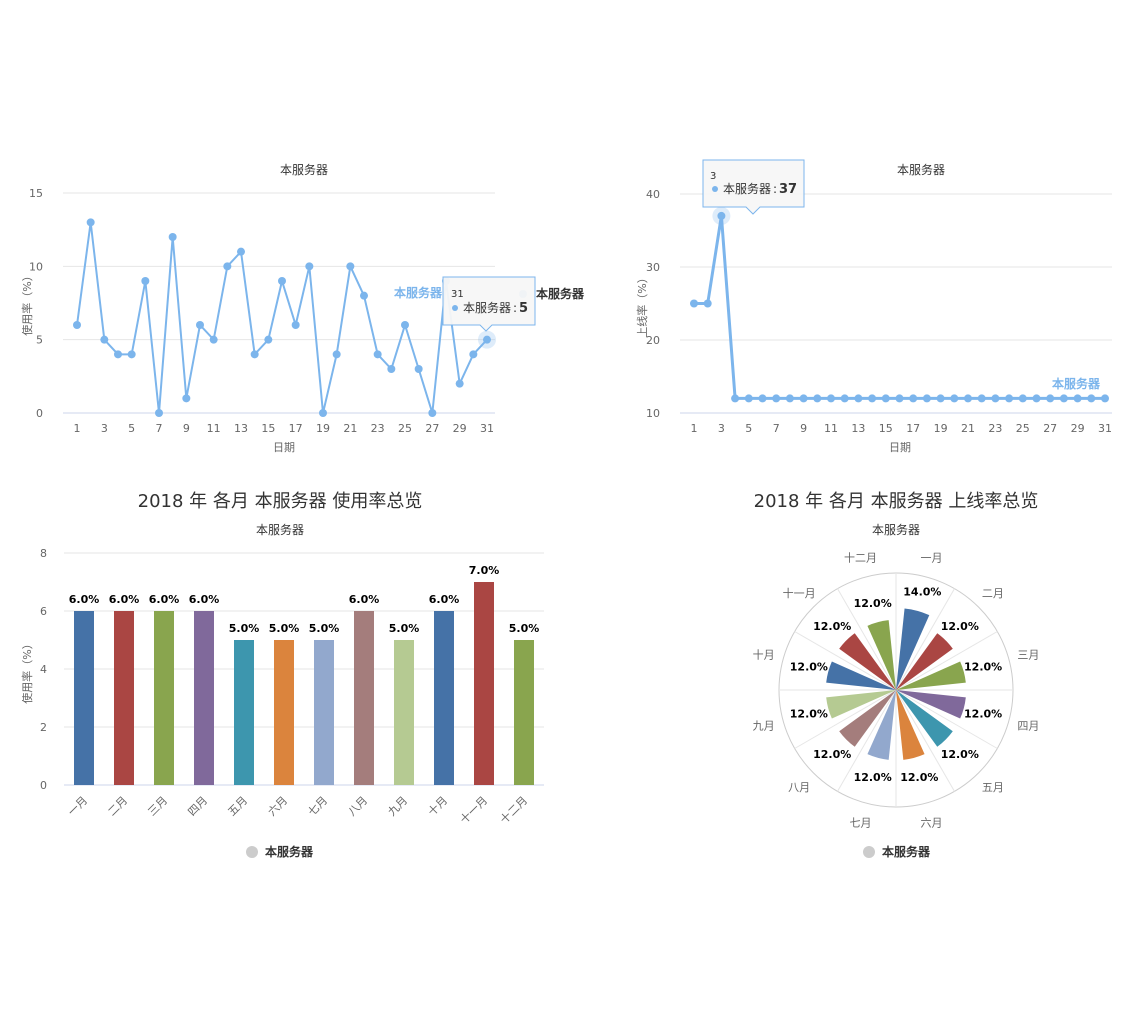 This screenshot has height=1024, width=1124. Describe the element at coordinates (214, 428) in the screenshot. I see `c1-x-tick-label: 11` at that location.